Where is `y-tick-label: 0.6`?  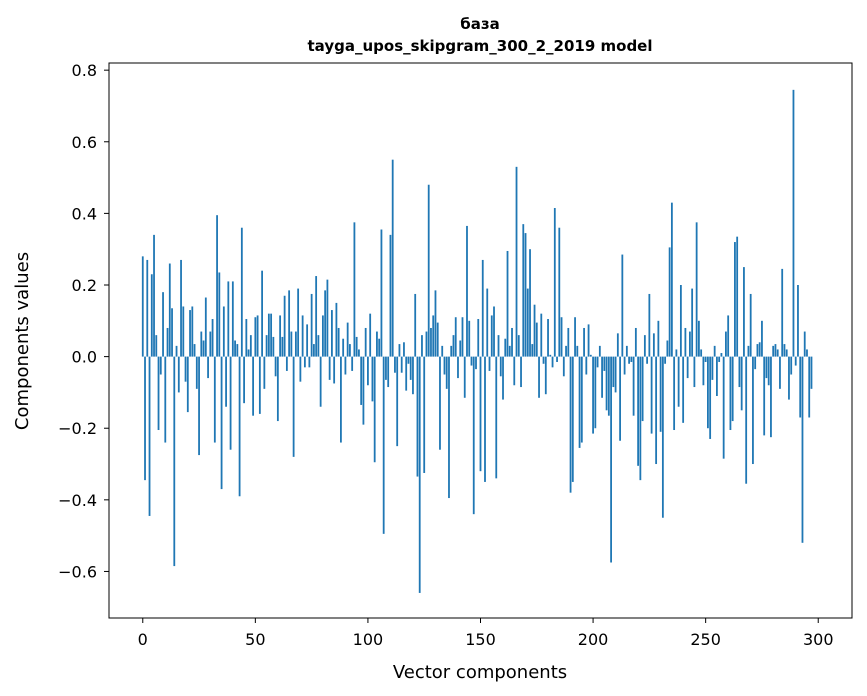 y-tick-label: 0.6 is located at coordinates (84, 142).